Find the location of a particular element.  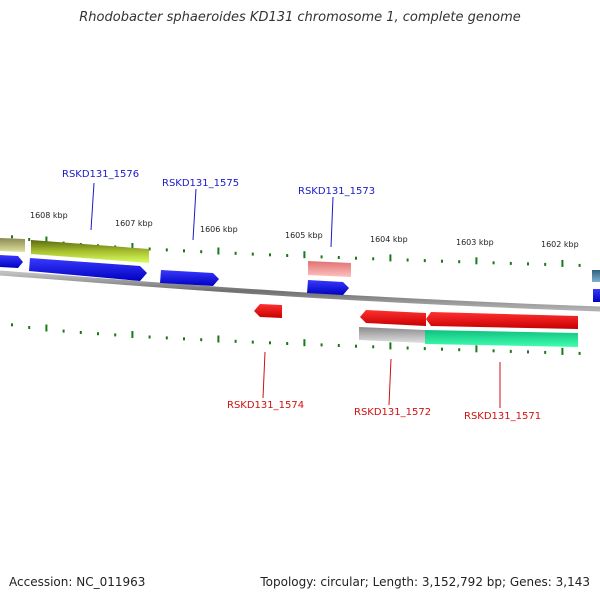

gene-label-rskd131-1574: RSKD131_1574 is located at coordinates (265, 405).